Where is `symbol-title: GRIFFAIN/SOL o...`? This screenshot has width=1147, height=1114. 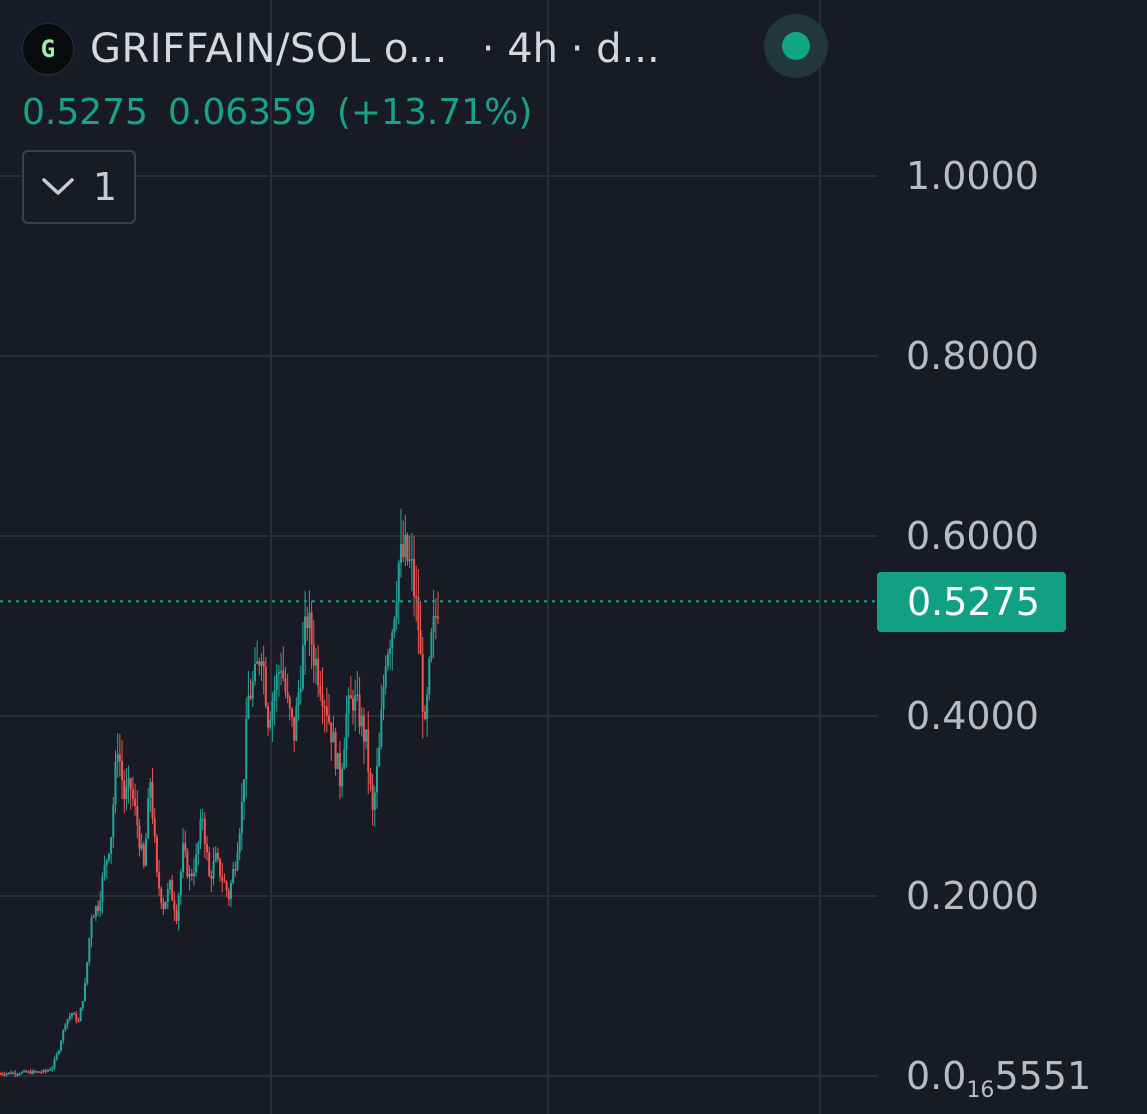
symbol-title: GRIFFAIN/SOL o... is located at coordinates (269, 49).